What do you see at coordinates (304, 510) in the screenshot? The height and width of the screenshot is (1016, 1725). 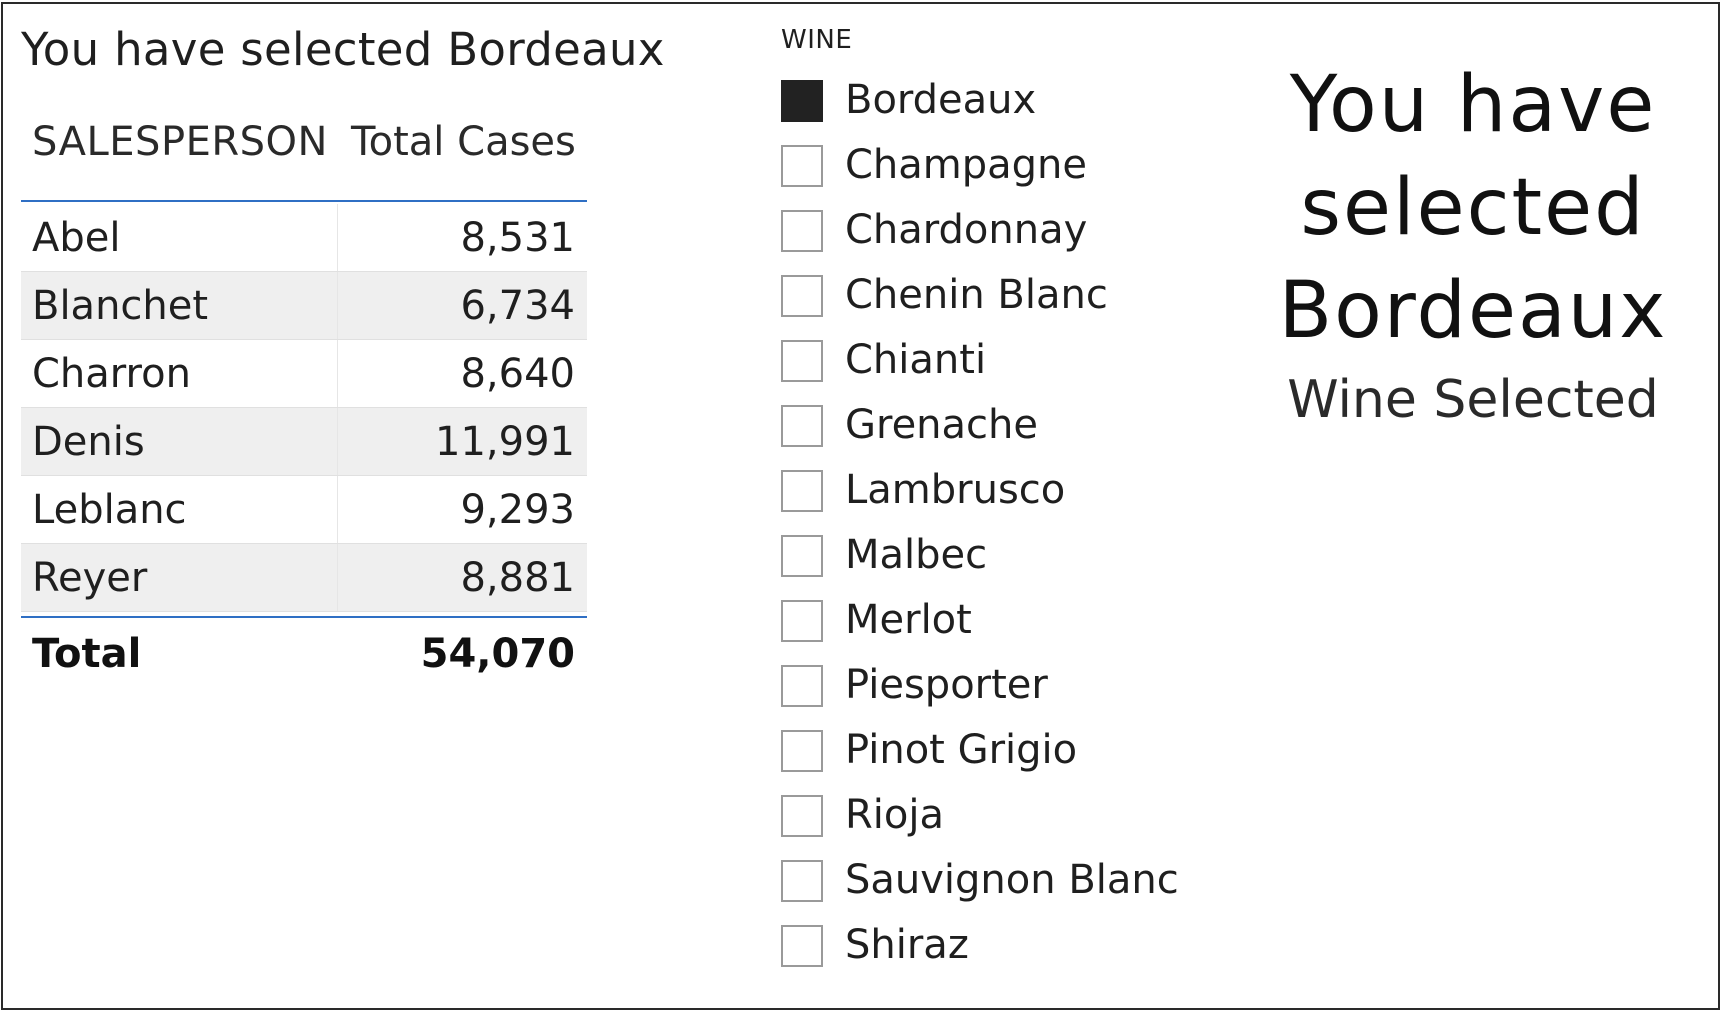 I see `table-row: Leblanc 9,293` at bounding box center [304, 510].